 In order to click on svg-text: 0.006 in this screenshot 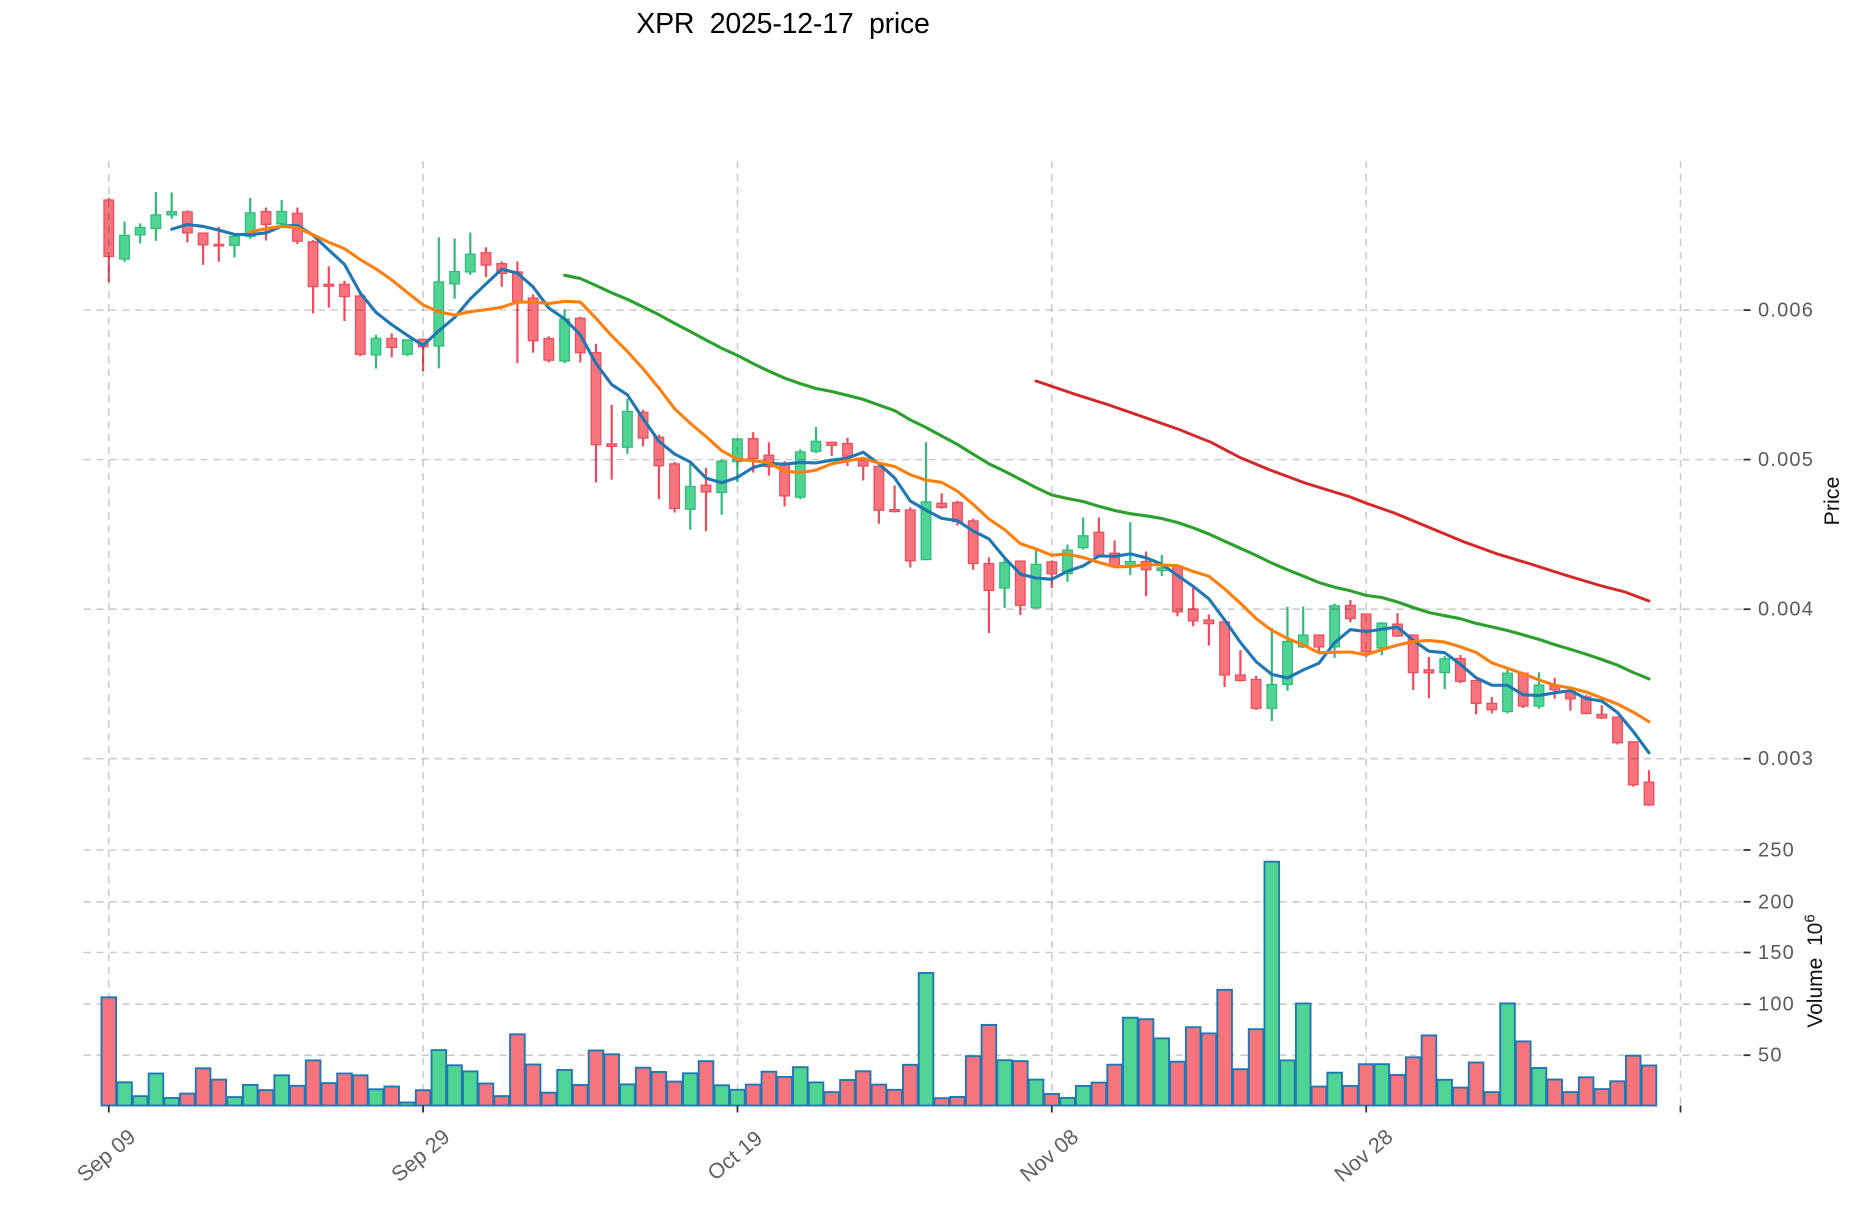, I will do `click(1786, 311)`.